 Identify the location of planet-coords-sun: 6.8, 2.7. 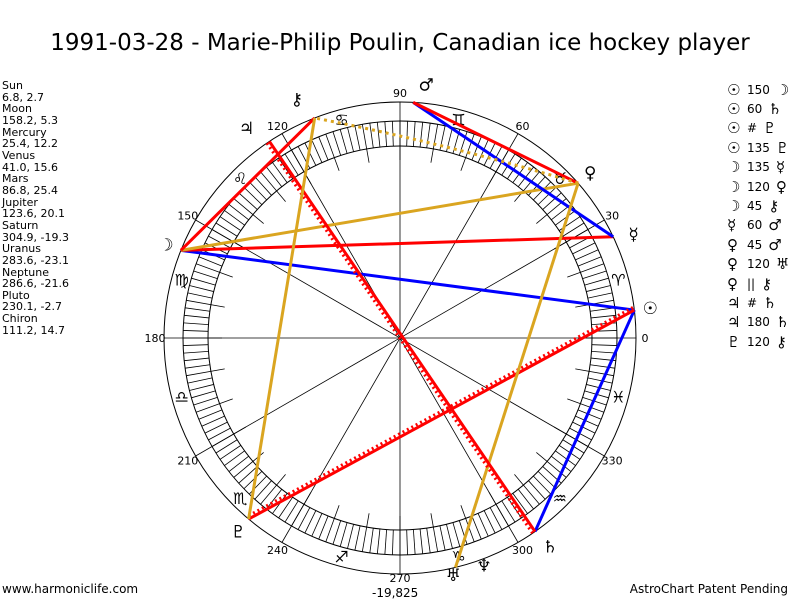
(23, 97).